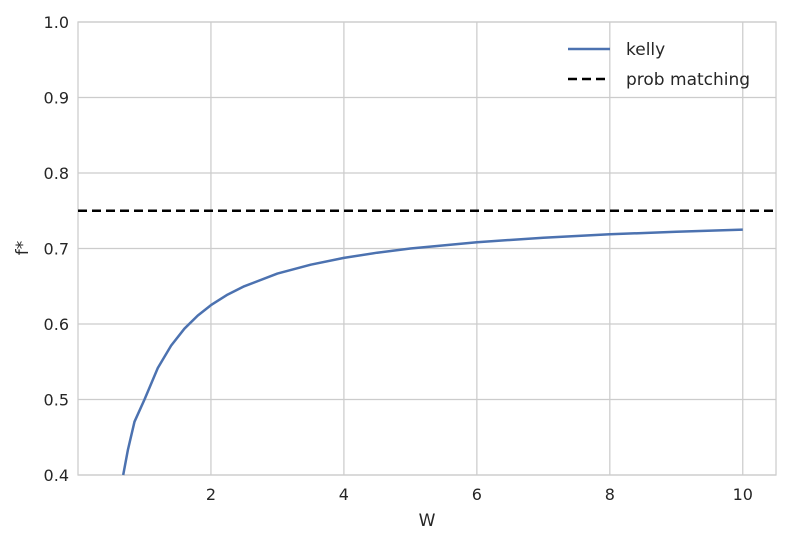 Image resolution: width=791 pixels, height=544 pixels. I want to click on y-tick-label: 0.7, so click(56, 249).